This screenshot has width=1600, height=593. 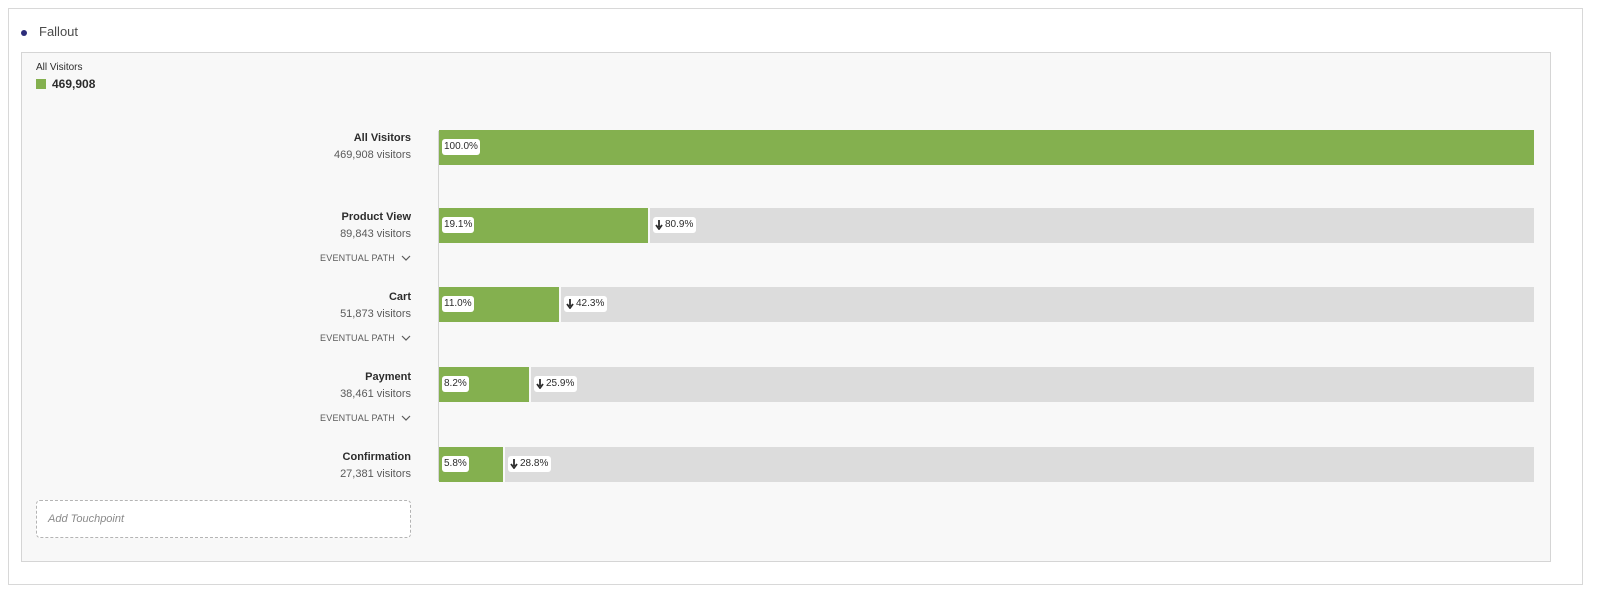 I want to click on step-visitors: 89,843 visitors, so click(x=375, y=234).